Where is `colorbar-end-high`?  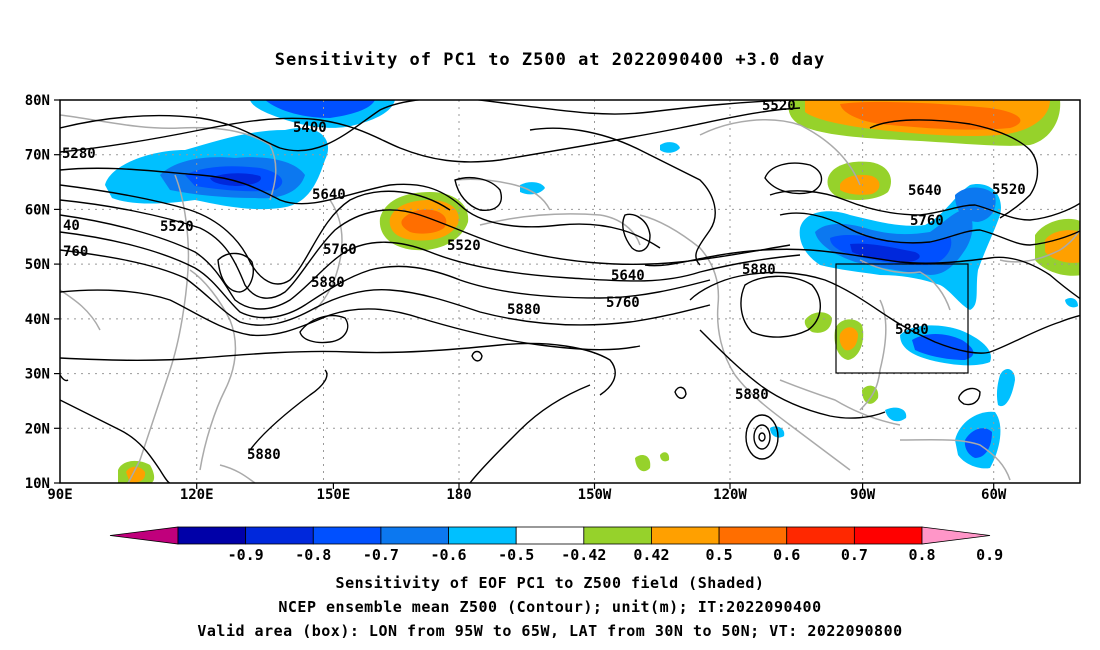
colorbar-end-high is located at coordinates (956, 535).